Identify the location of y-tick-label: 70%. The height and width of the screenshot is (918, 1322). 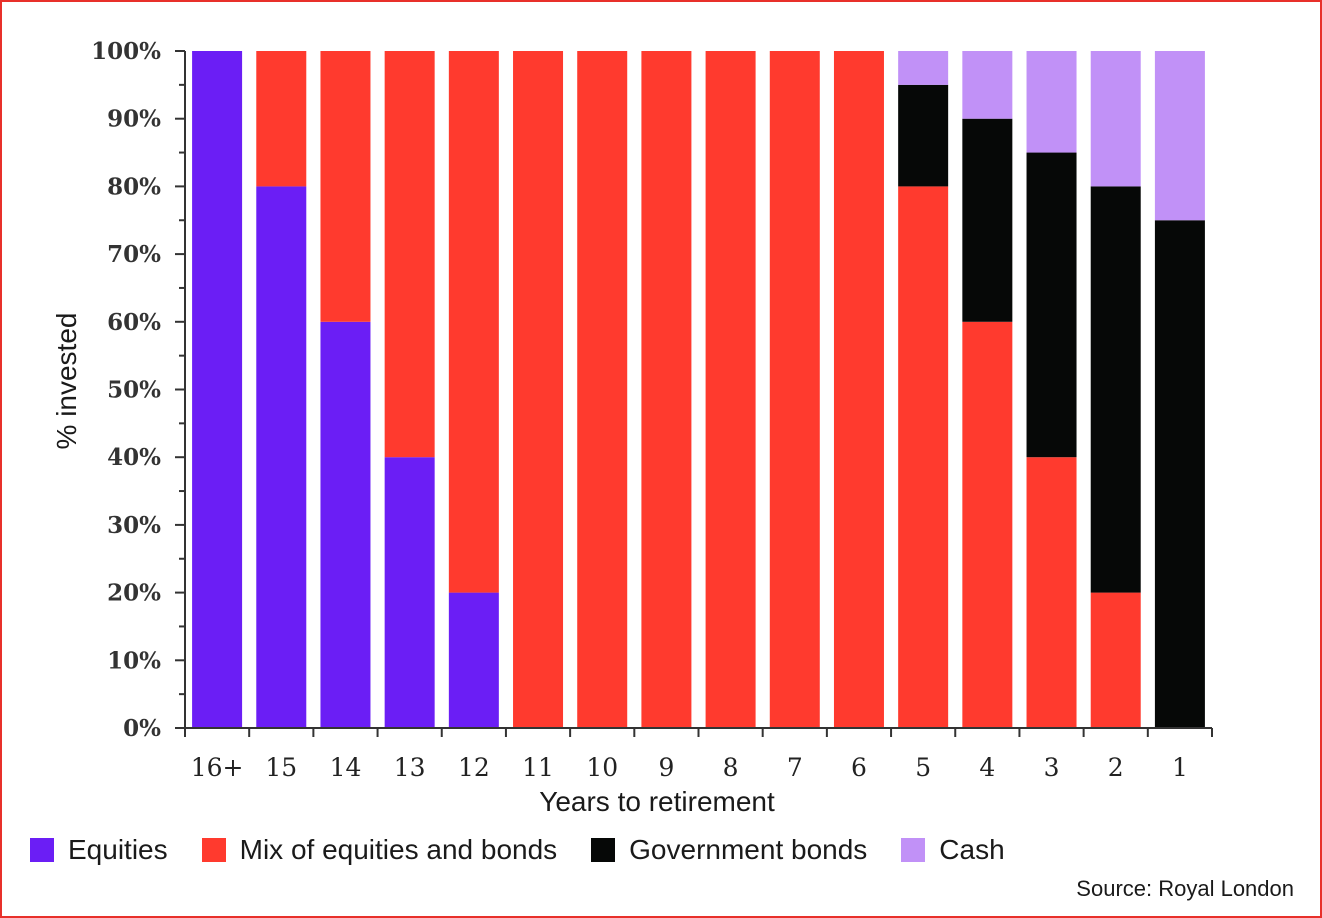
(134, 254).